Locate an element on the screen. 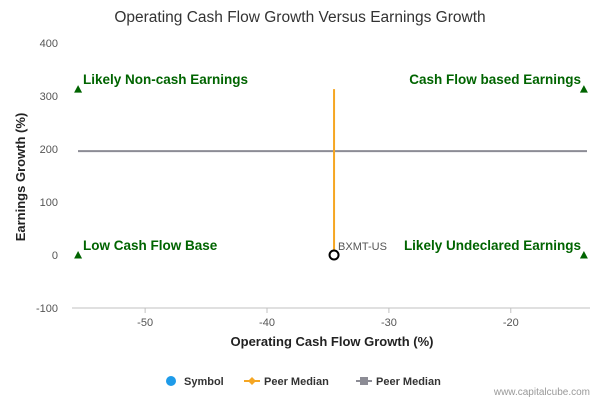  legend-square-marker is located at coordinates (364, 381).